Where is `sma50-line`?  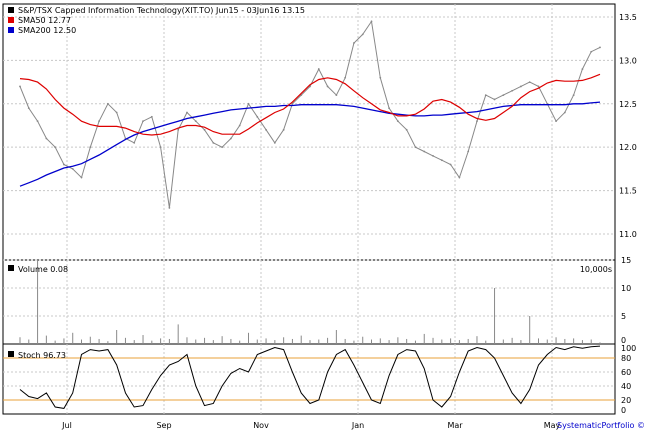 sma50-line is located at coordinates (310, 104).